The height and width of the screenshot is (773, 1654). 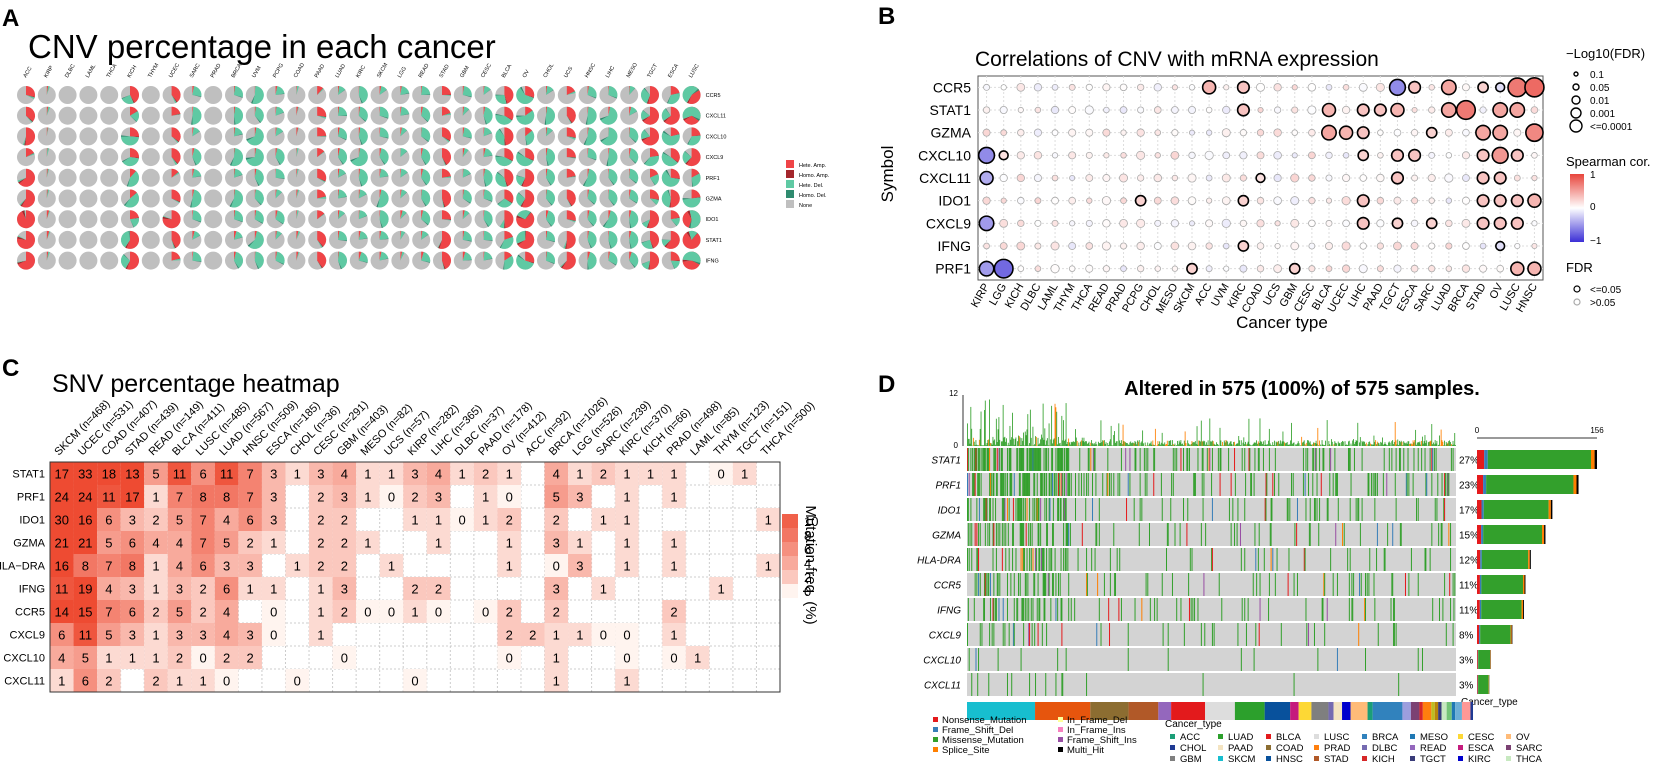 I want to click on cancer-legend-label: SARC, so click(x=1529, y=748).